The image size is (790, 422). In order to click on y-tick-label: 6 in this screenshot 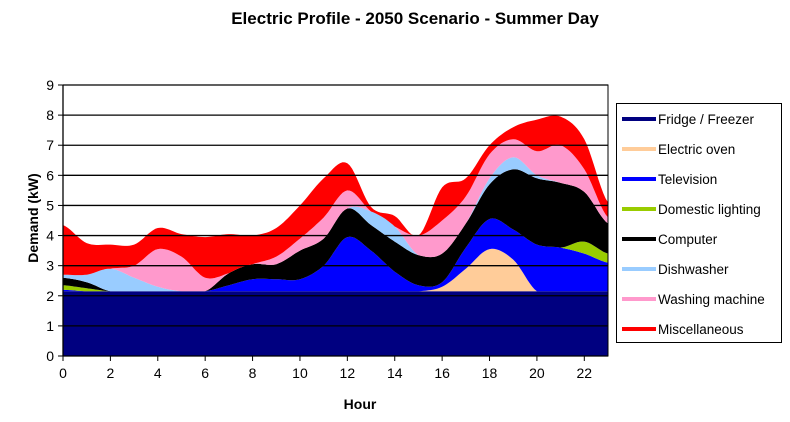, I will do `click(50, 175)`.